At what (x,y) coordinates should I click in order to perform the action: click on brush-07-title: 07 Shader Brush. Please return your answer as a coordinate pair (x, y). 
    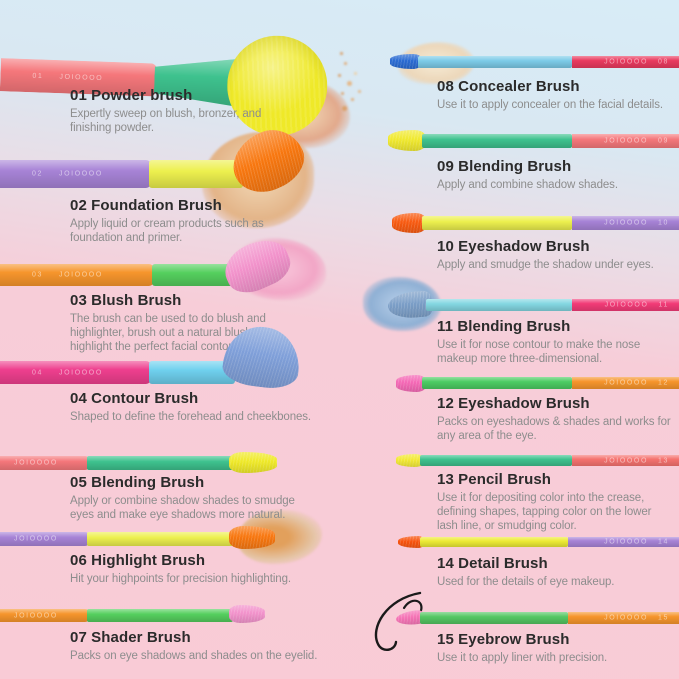
    Looking at the image, I should click on (130, 637).